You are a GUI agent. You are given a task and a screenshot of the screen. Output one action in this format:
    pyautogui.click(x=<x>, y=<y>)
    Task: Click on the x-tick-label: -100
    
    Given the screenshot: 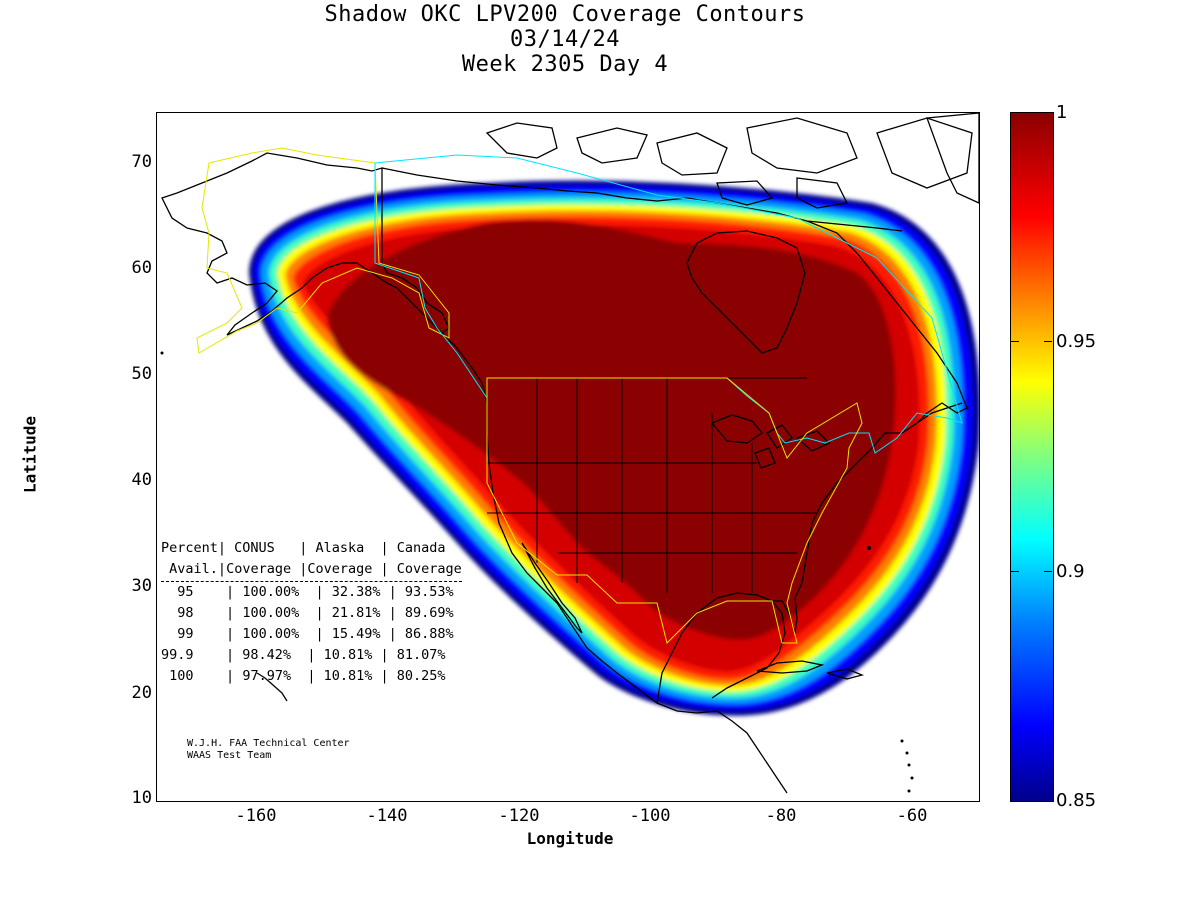 What is the action you would take?
    pyautogui.click(x=650, y=816)
    